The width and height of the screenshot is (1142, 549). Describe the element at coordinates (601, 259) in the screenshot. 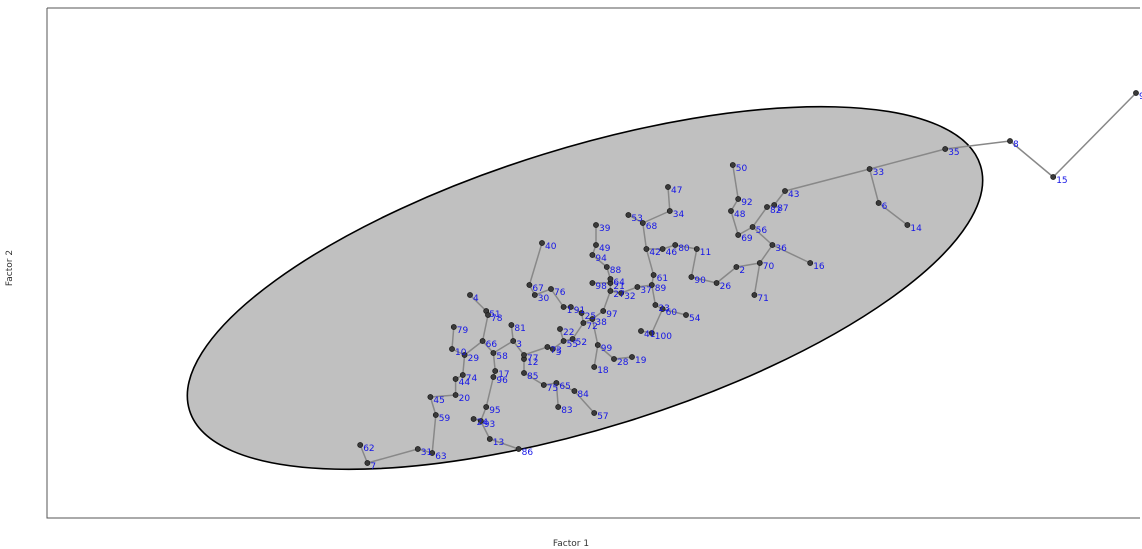

I see `point-label-94: 94` at that location.